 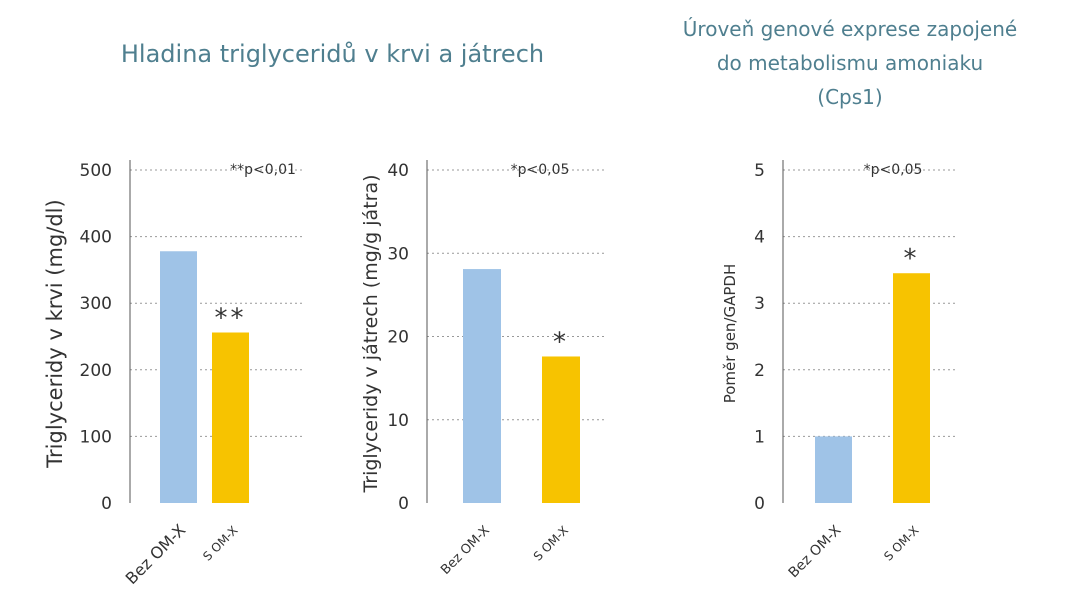 What do you see at coordinates (398, 421) in the screenshot?
I see `y-tick-label: 10` at bounding box center [398, 421].